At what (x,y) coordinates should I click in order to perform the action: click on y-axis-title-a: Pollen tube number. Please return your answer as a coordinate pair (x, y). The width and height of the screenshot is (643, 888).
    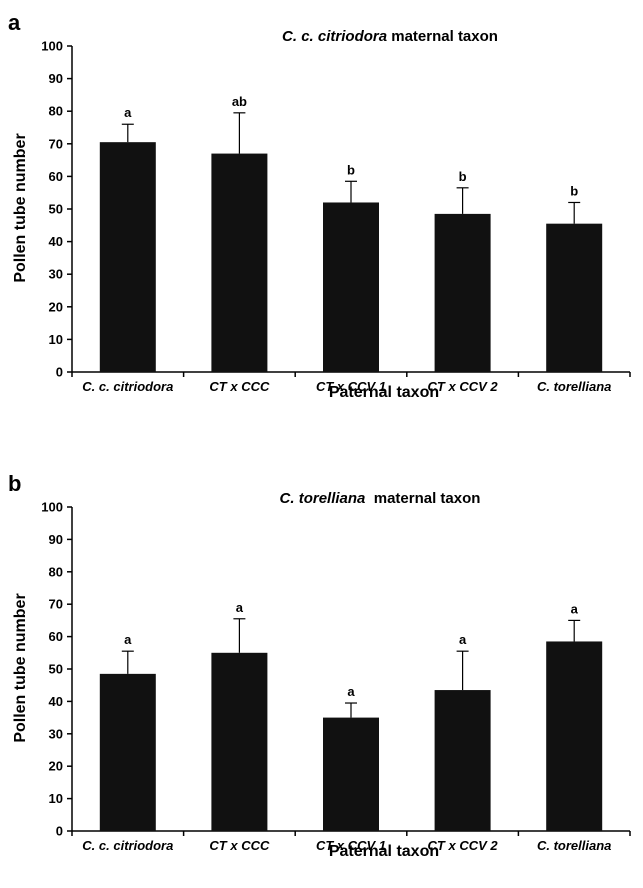
    Looking at the image, I should click on (20, 207).